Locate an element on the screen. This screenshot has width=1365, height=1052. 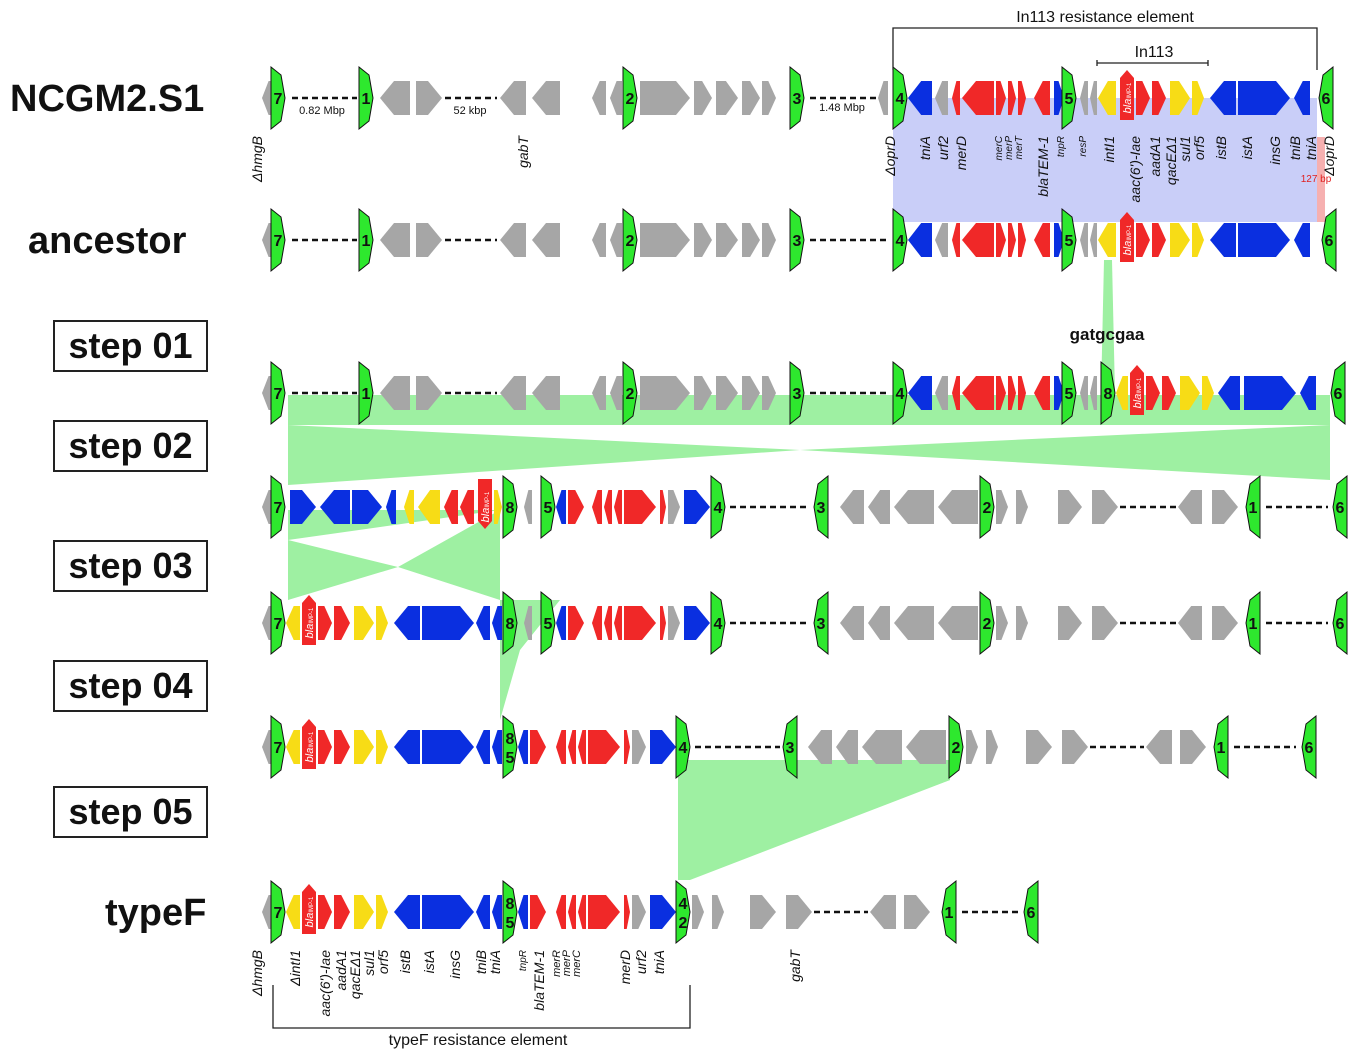
junction-number: 5 is located at coordinates (510, 923).